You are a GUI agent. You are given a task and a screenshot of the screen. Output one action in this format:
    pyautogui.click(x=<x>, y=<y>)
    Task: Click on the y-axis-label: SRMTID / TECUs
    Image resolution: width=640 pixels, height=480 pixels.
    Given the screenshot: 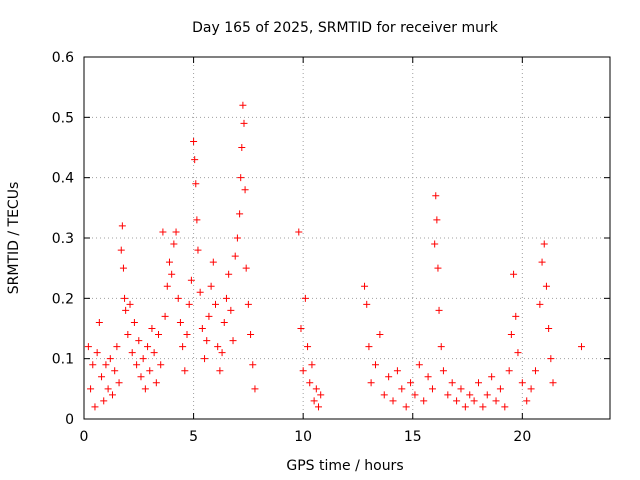 What is the action you would take?
    pyautogui.click(x=14, y=238)
    